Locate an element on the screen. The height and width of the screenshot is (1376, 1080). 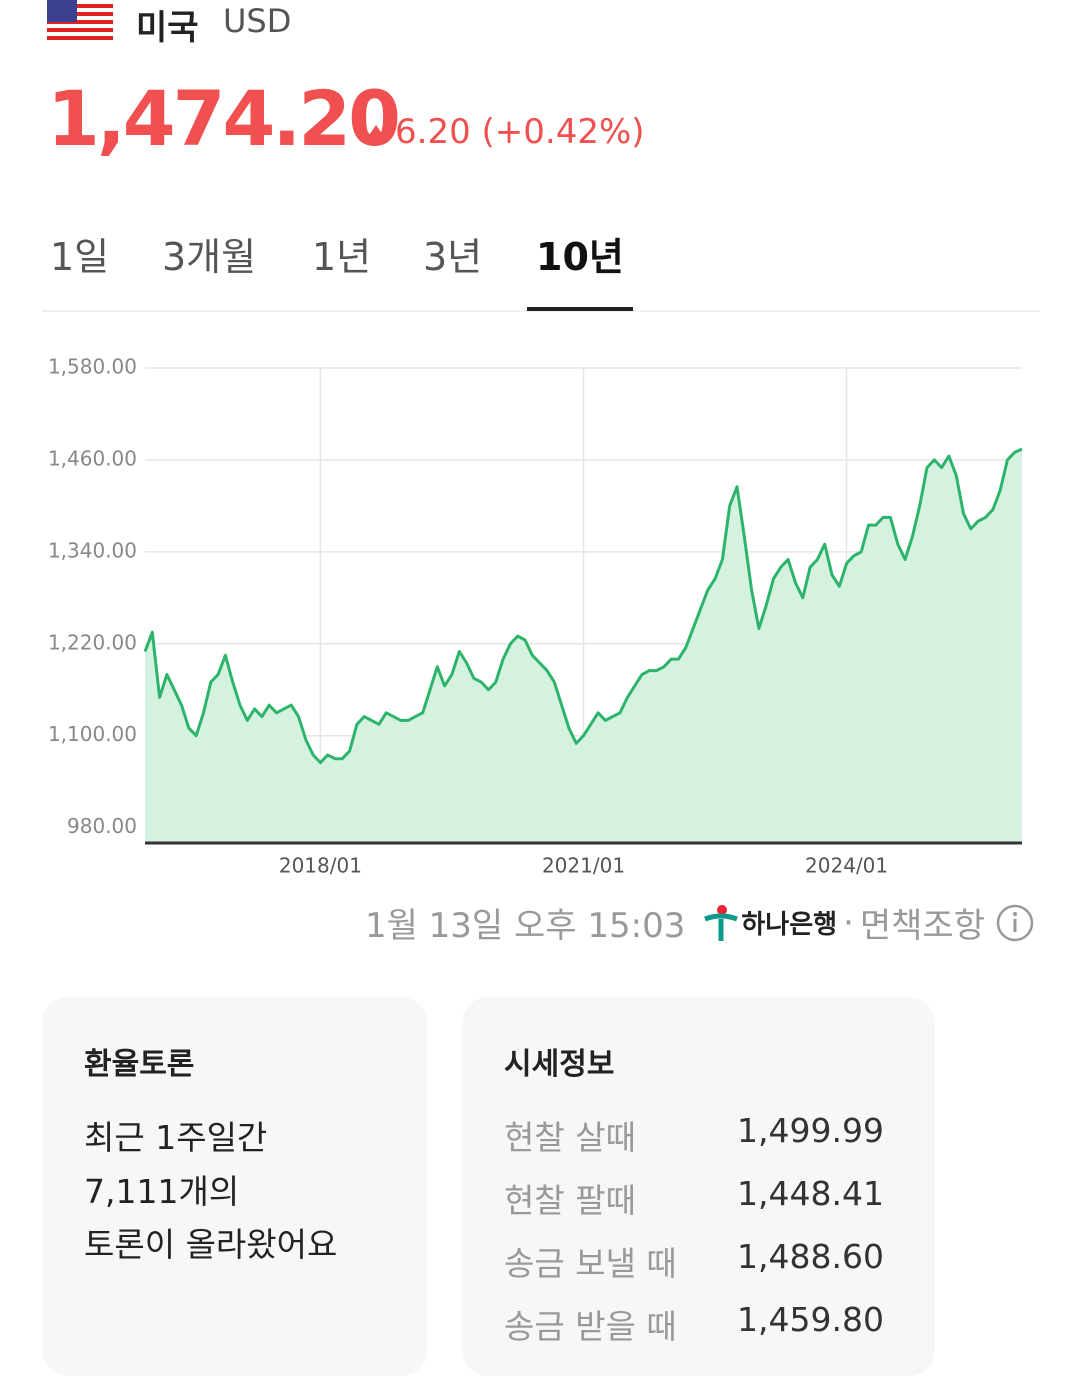
y-tick-label: 980.00 is located at coordinates (102, 826).